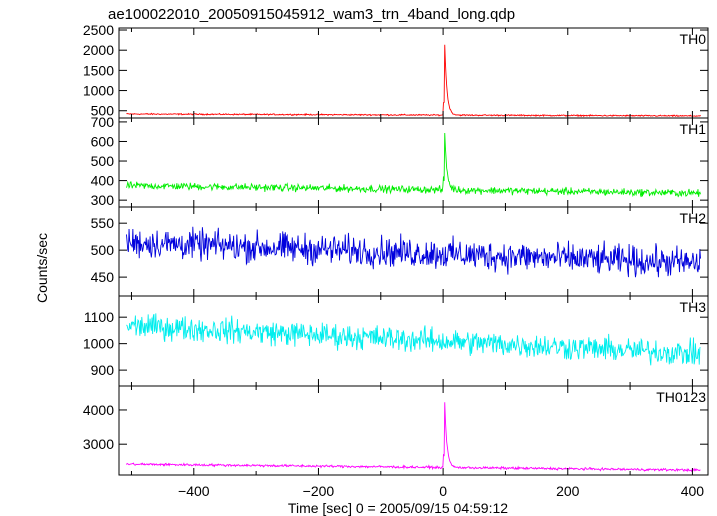  What do you see at coordinates (103, 122) in the screenshot?
I see `y-tick-label: 700` at bounding box center [103, 122].